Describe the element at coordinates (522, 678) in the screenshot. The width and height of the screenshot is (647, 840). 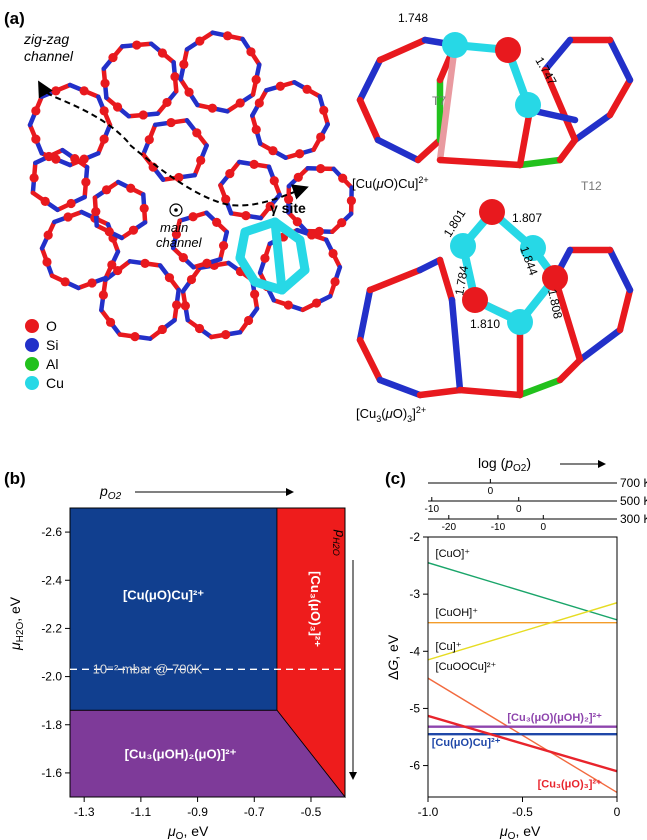
I see `c-lines` at that location.